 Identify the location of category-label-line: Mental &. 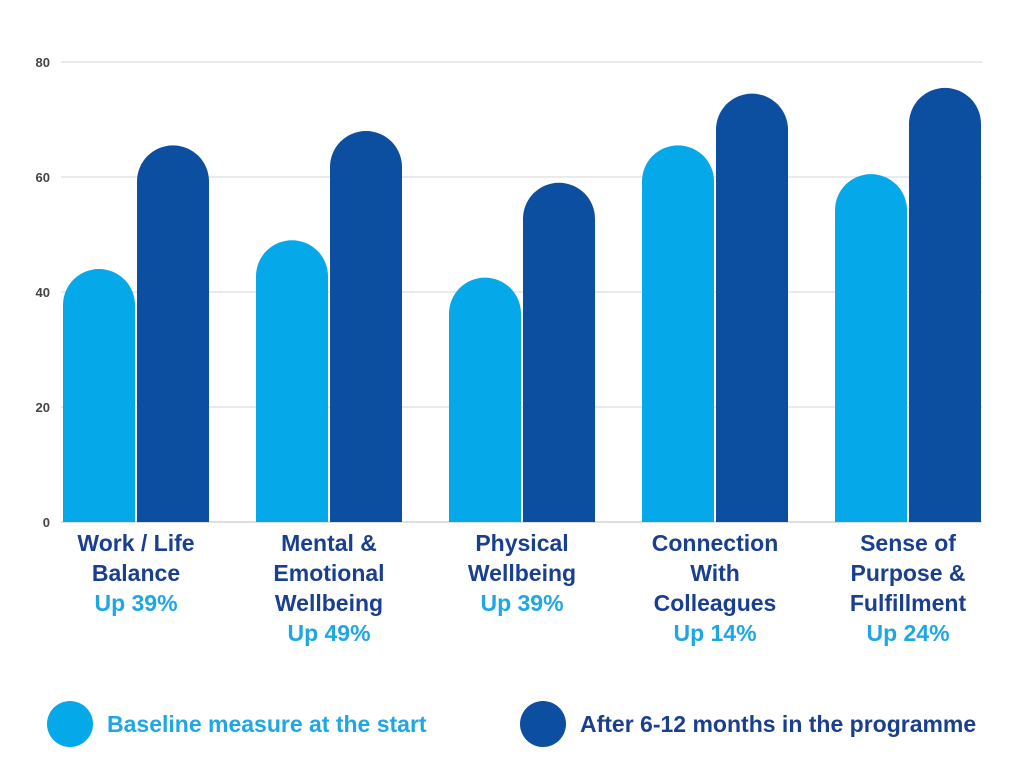
(329, 543).